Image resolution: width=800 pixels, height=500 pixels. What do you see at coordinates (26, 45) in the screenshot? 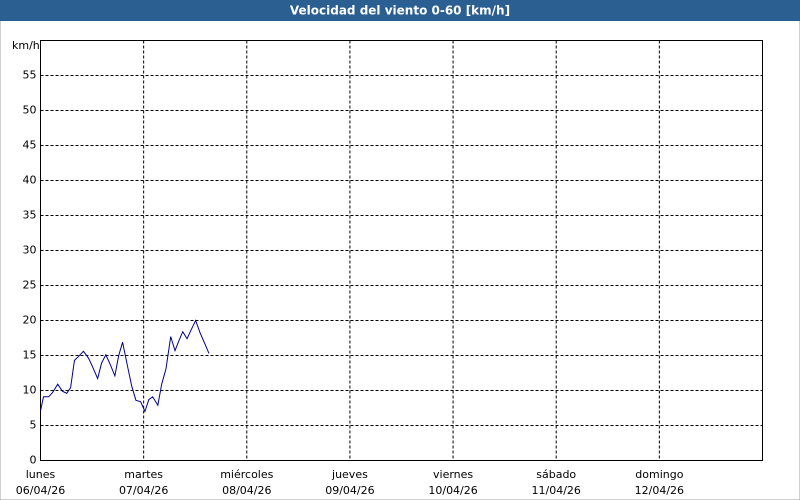
I see `y-axis-label: km/h` at bounding box center [26, 45].